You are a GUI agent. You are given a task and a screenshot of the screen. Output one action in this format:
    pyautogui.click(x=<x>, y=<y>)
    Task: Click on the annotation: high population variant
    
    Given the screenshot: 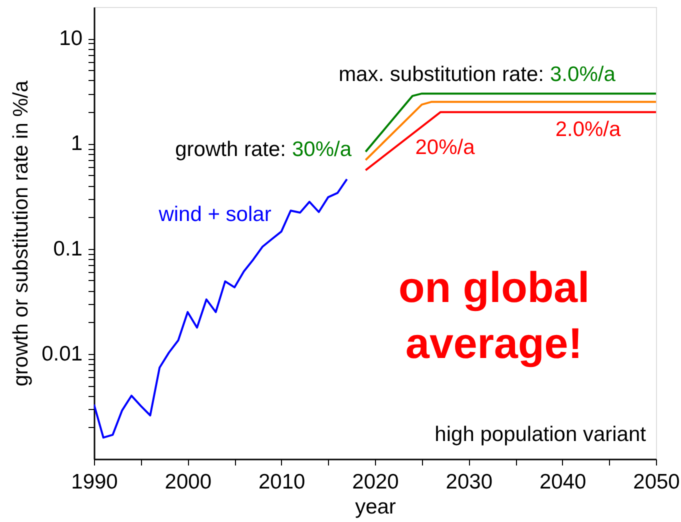 What is the action you would take?
    pyautogui.click(x=540, y=434)
    